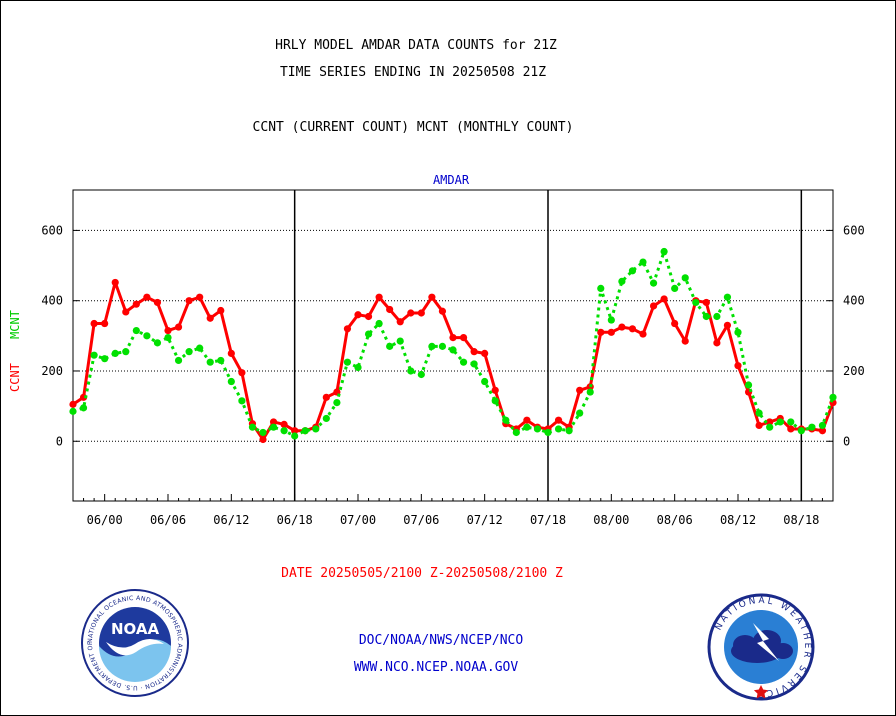 This screenshot has height=716, width=896. Describe the element at coordinates (451, 180) in the screenshot. I see `chart-title: AMDAR` at that location.